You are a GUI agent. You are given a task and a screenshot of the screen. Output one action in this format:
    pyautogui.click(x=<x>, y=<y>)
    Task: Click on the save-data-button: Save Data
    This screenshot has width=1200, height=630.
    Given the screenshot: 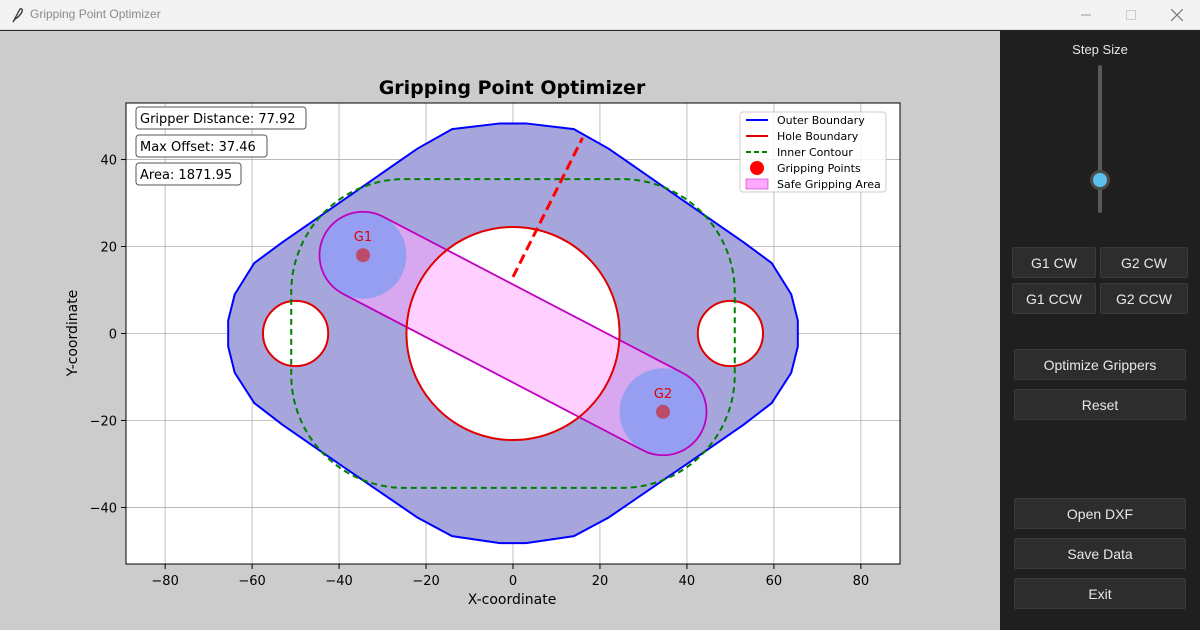 What is the action you would take?
    pyautogui.click(x=1100, y=553)
    